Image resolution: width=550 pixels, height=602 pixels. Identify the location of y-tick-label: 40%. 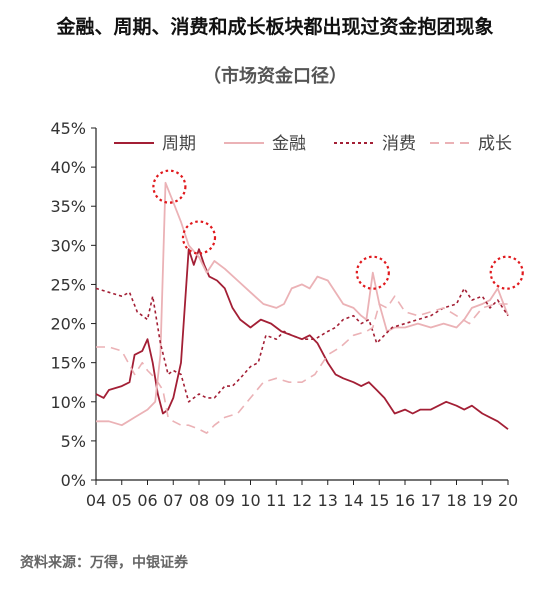
(68, 167).